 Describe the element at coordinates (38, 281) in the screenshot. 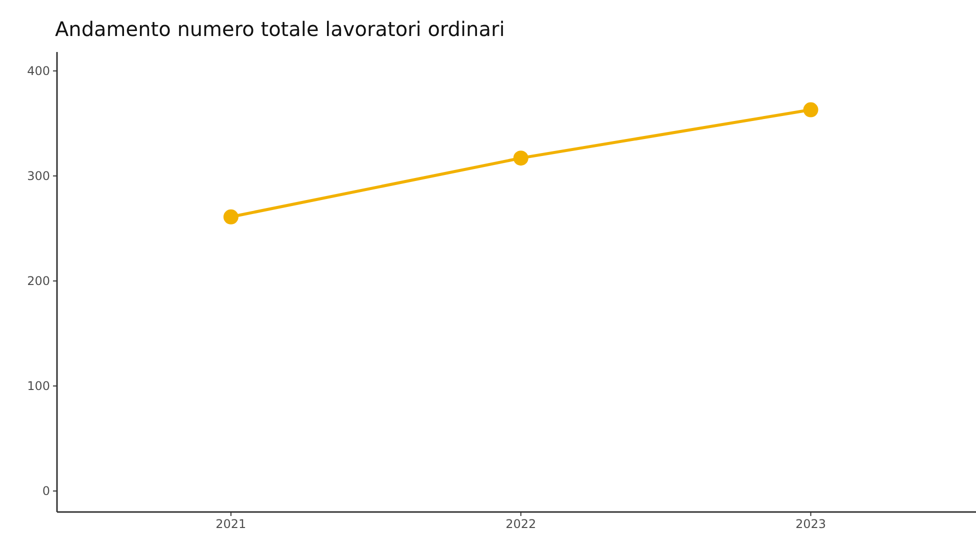

I see `y-tick-label: 200` at that location.